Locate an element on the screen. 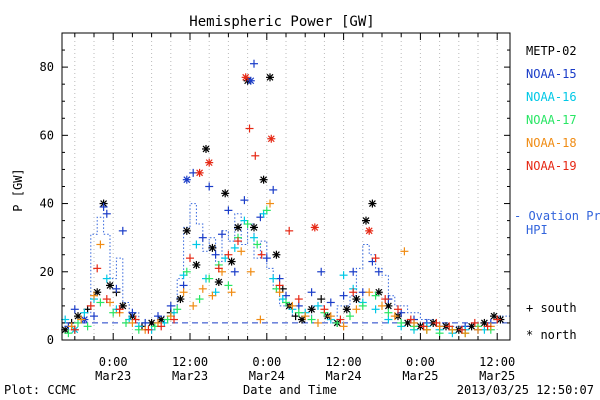  plot-credit: Plot: CCMC is located at coordinates (40, 390).